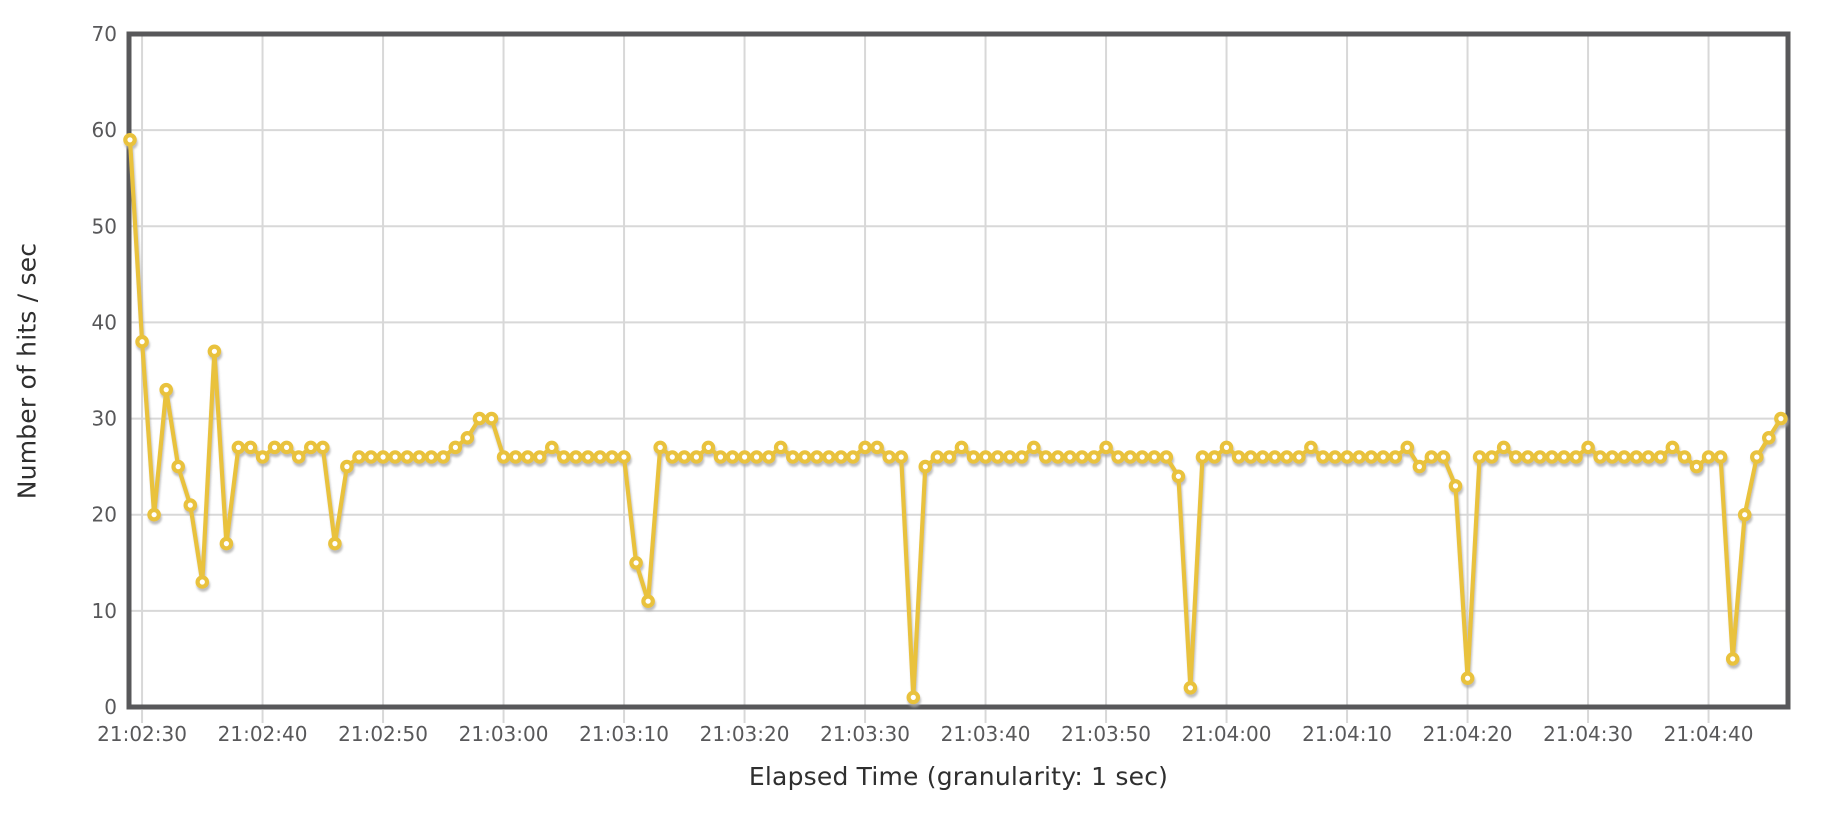  Describe the element at coordinates (383, 734) in the screenshot. I see `x-tick-label: 21:02:50` at that location.